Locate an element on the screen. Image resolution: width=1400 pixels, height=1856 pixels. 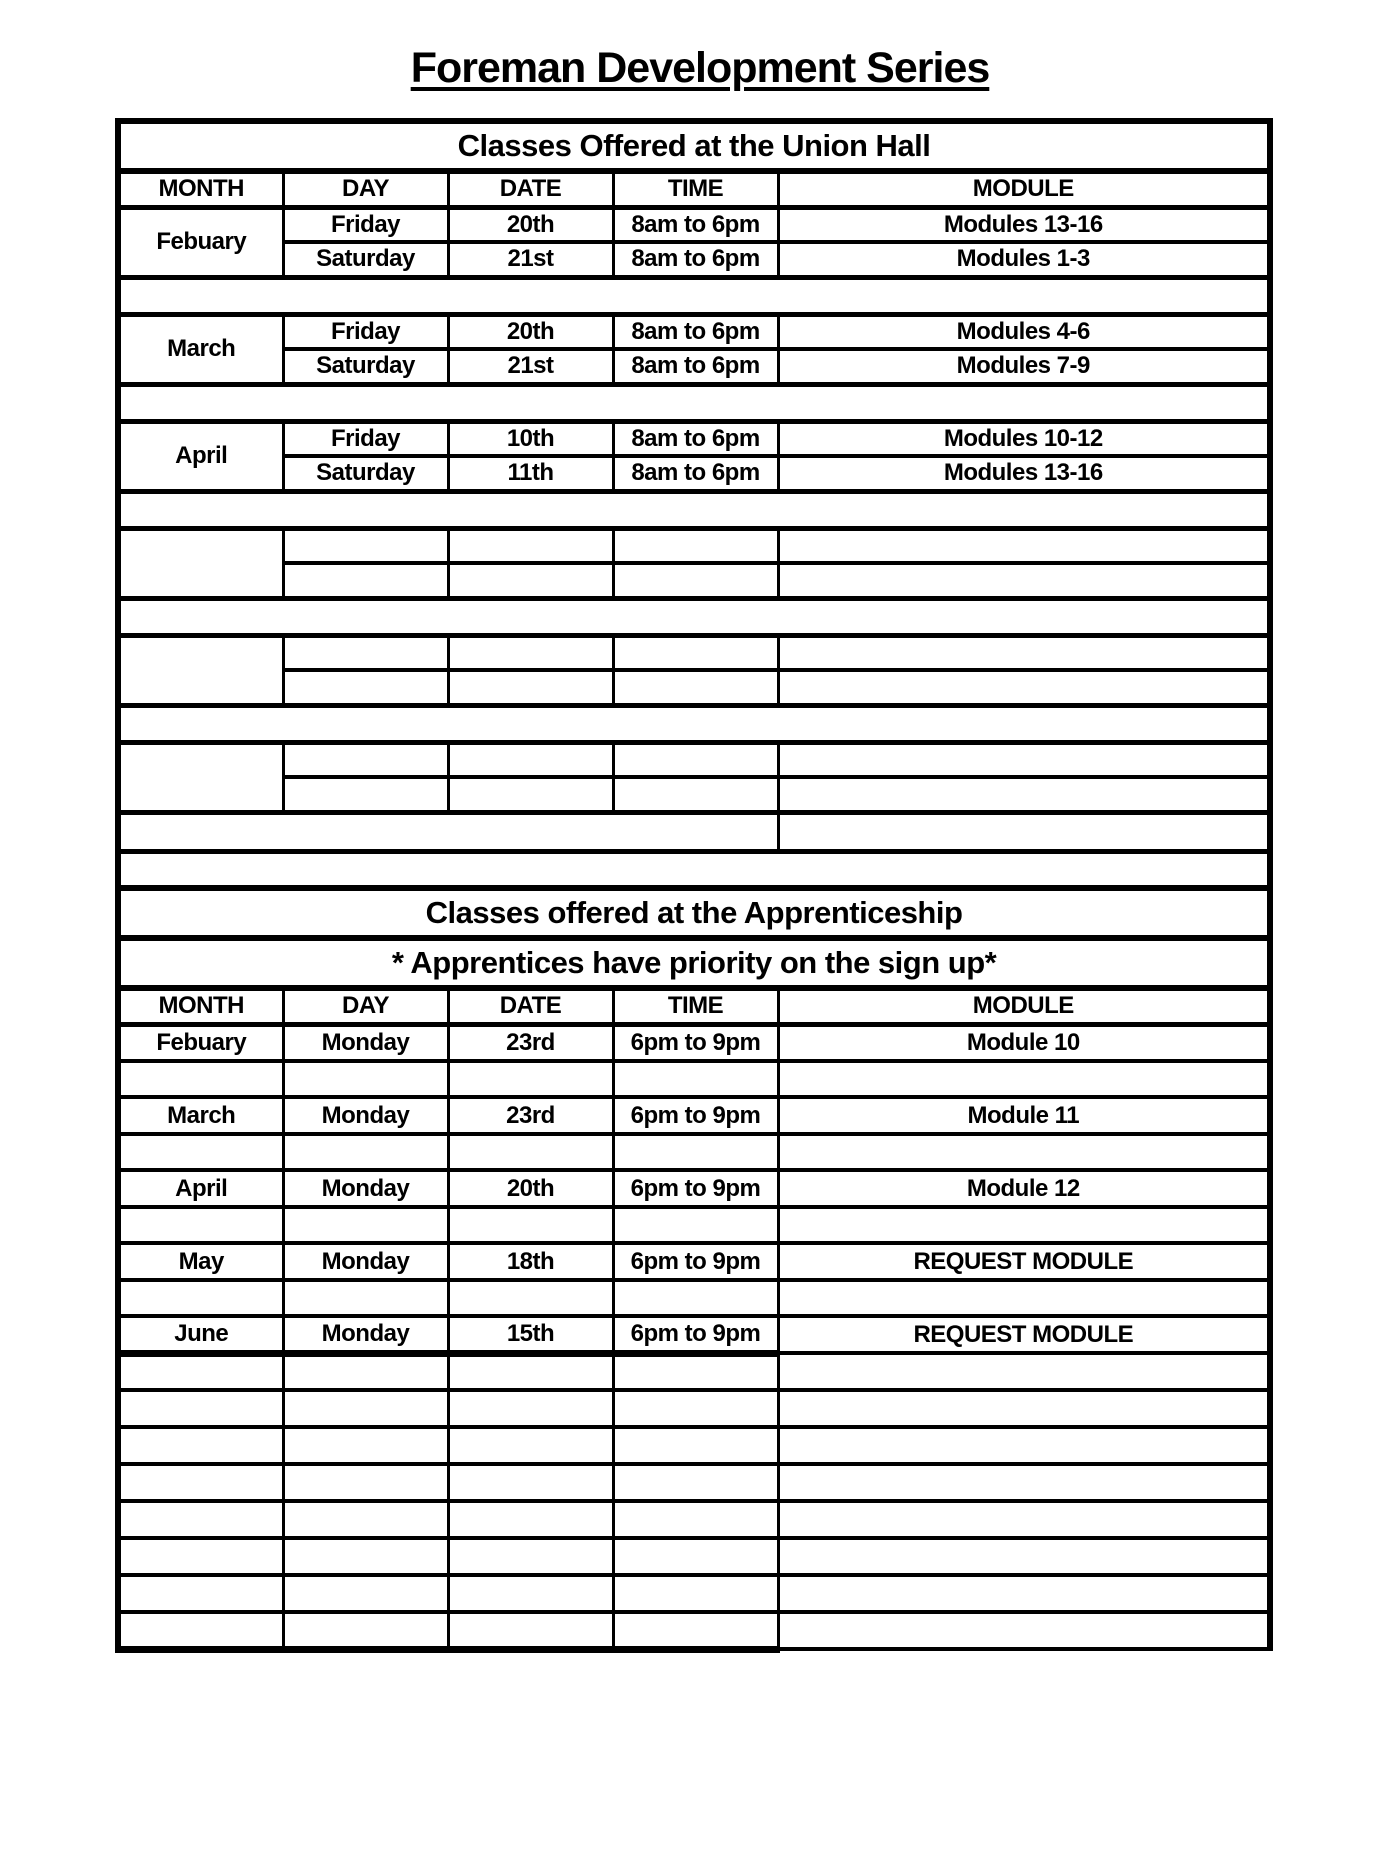
date-cell: 23rd is located at coordinates (530, 1115).